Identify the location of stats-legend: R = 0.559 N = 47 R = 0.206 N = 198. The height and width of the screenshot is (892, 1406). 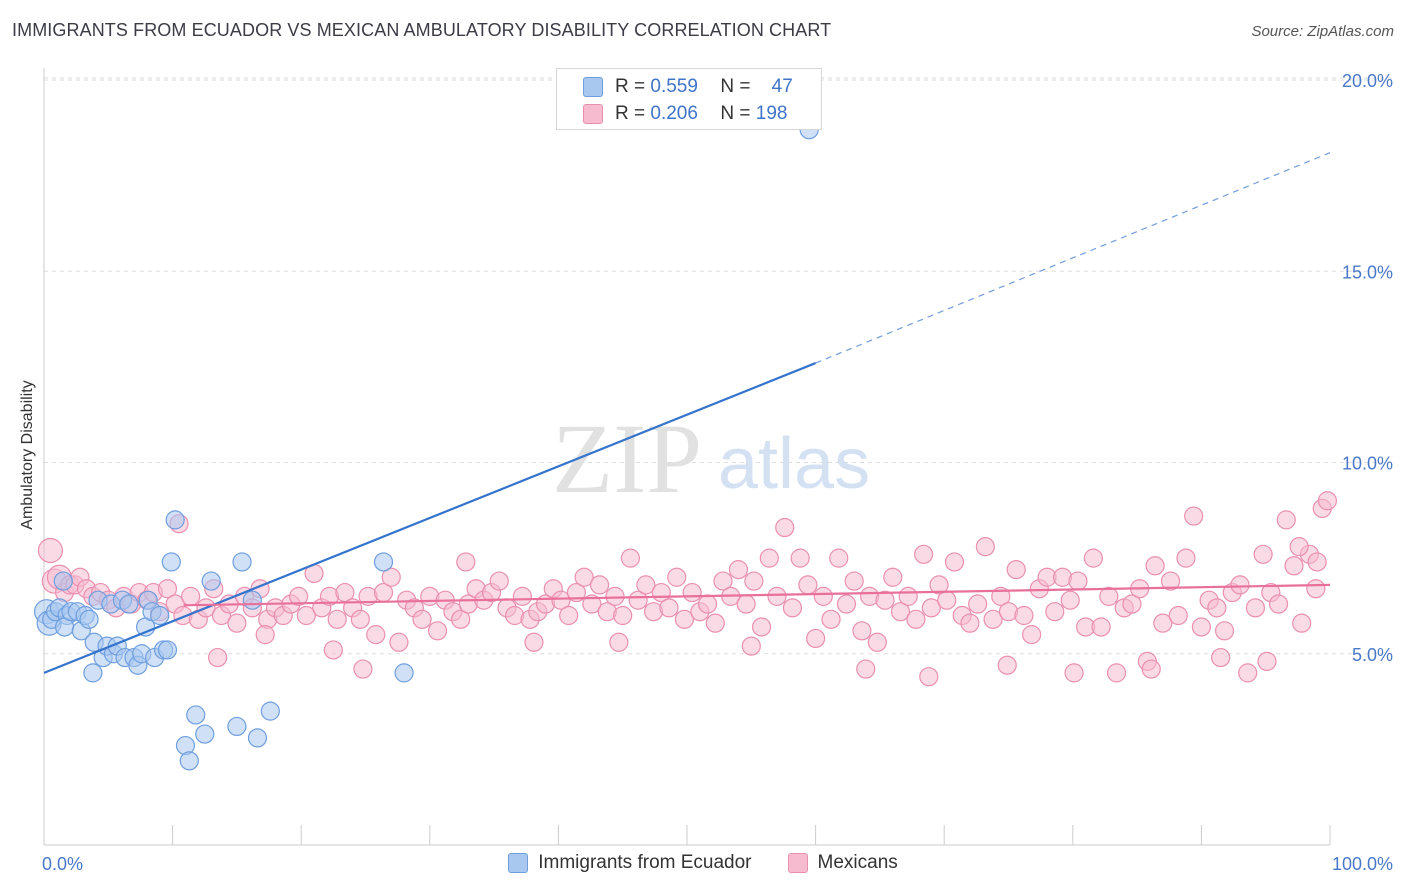
(689, 99).